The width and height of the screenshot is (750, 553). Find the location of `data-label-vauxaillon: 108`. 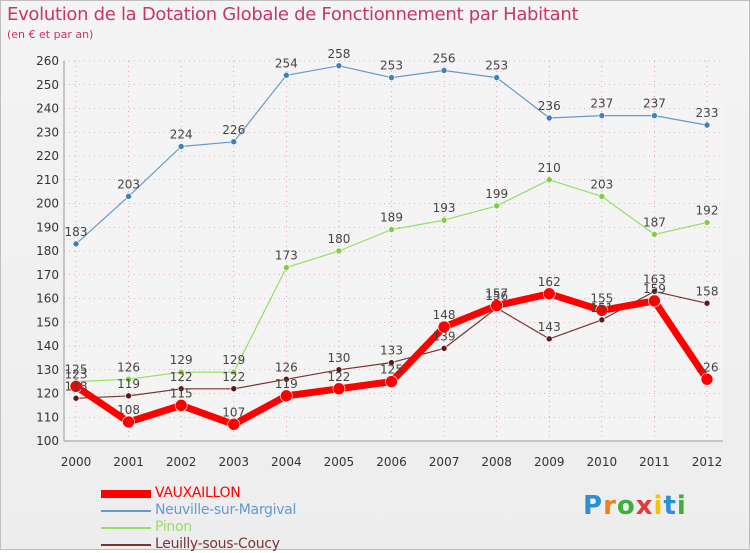

data-label-vauxaillon: 108 is located at coordinates (128, 410).